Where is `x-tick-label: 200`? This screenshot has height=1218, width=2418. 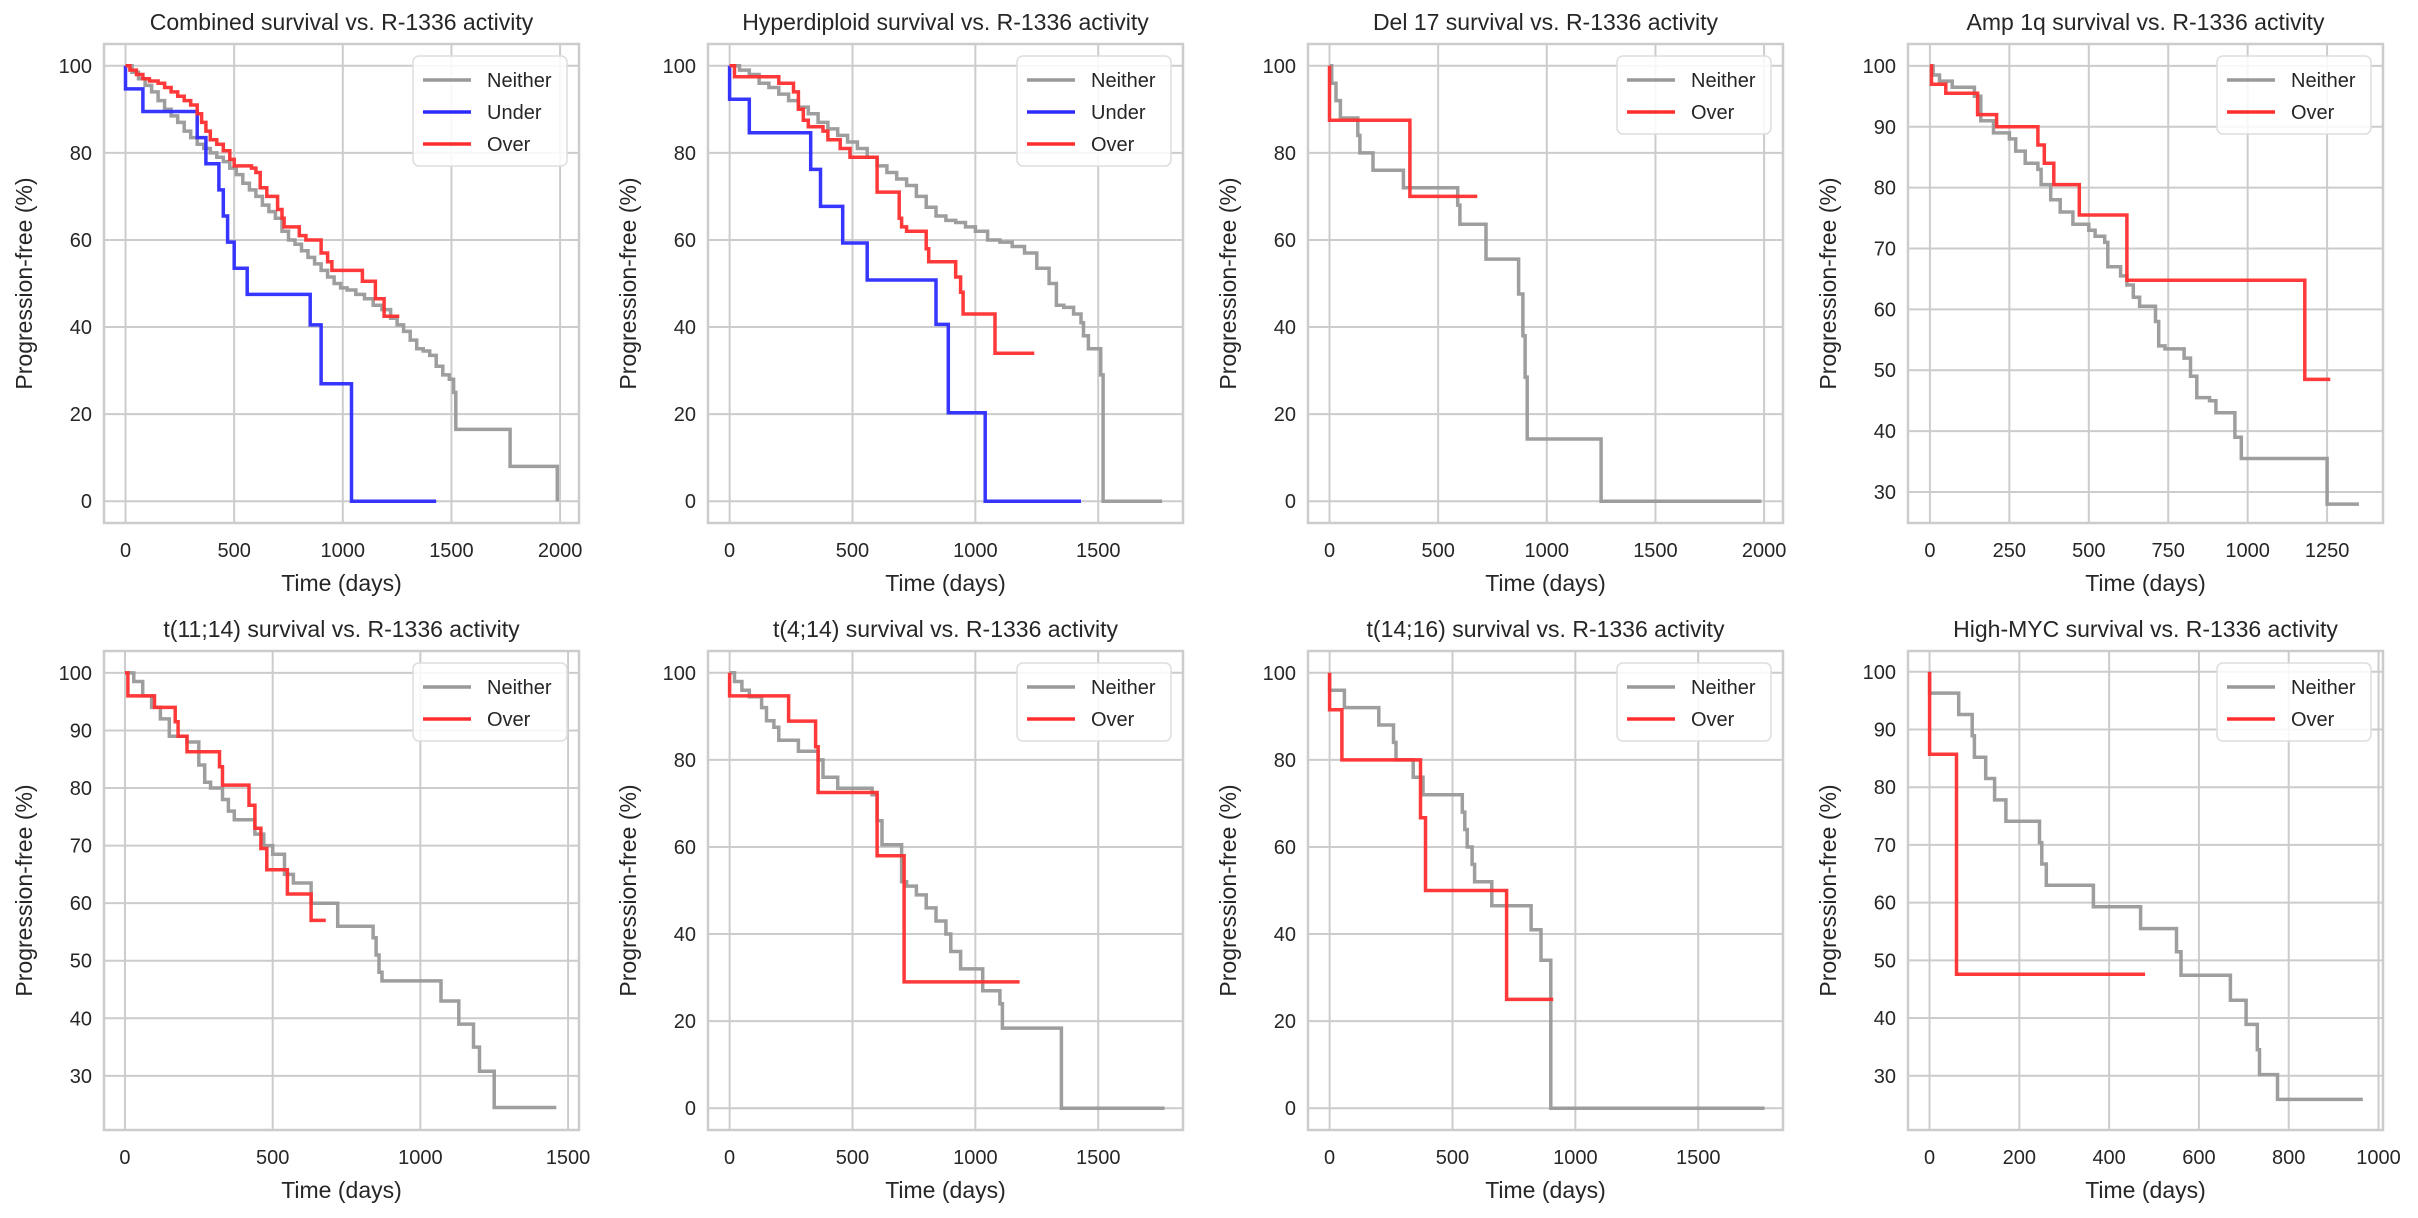
x-tick-label: 200 is located at coordinates (2019, 1158).